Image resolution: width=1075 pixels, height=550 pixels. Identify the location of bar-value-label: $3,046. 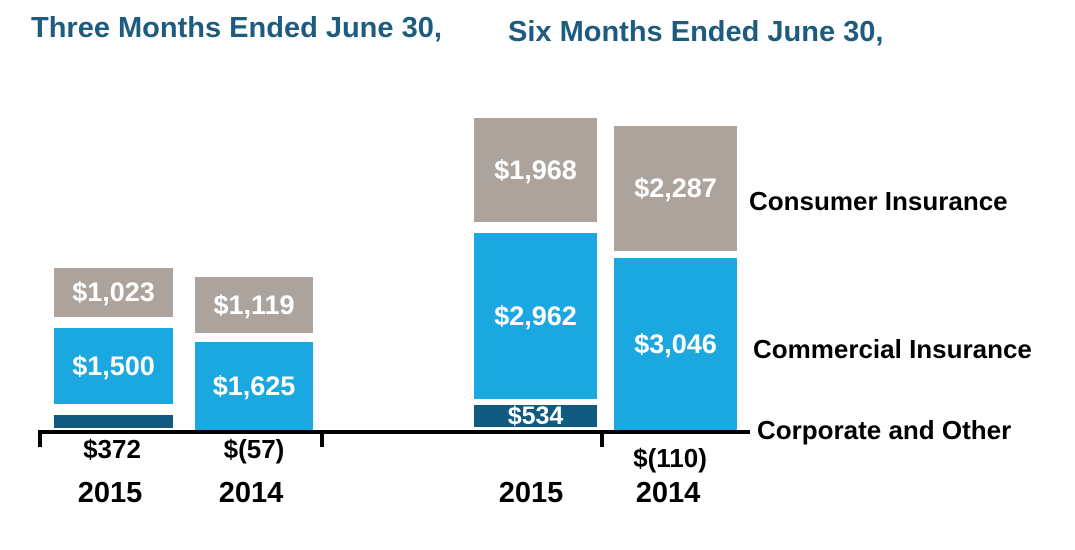
(675, 343).